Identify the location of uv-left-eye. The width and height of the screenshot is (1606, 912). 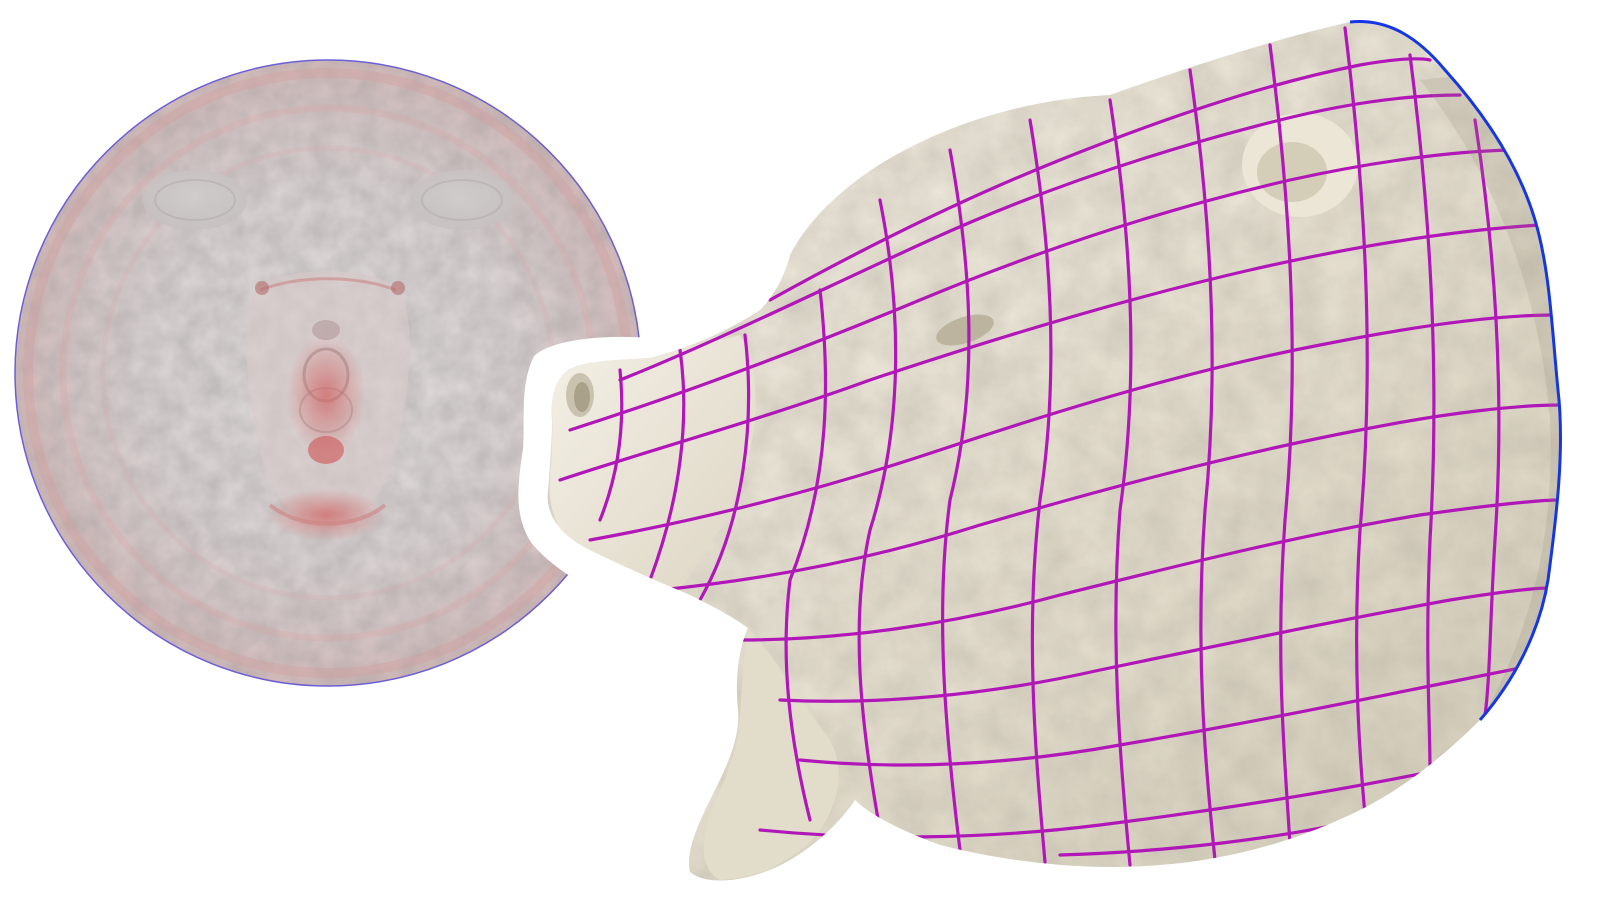
(262, 288).